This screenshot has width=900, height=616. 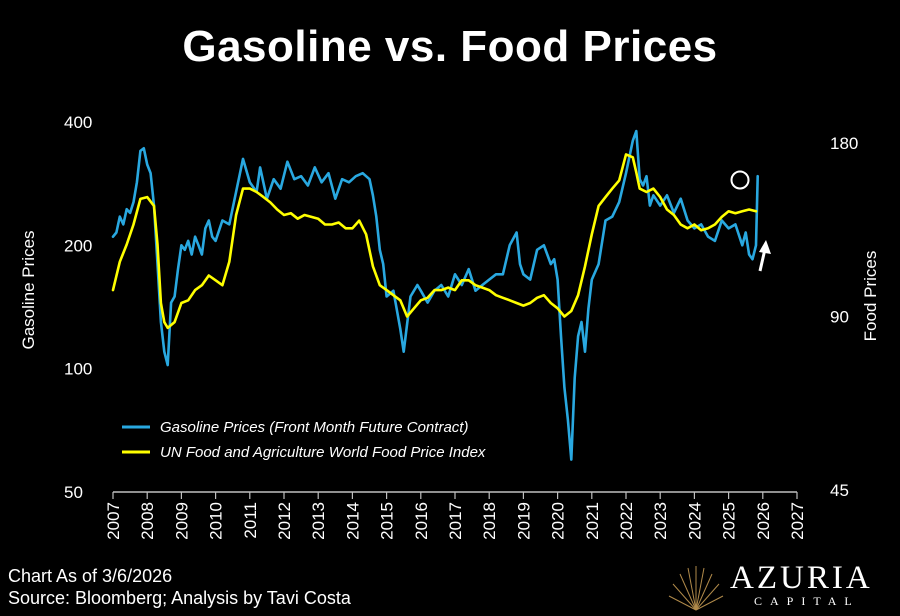 I want to click on x-tick-label: 2025, so click(x=729, y=521).